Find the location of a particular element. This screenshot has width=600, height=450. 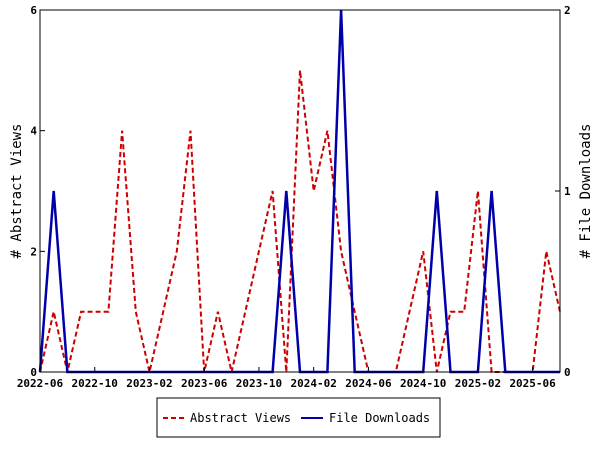

right-tick-label: 2 is located at coordinates (567, 10).